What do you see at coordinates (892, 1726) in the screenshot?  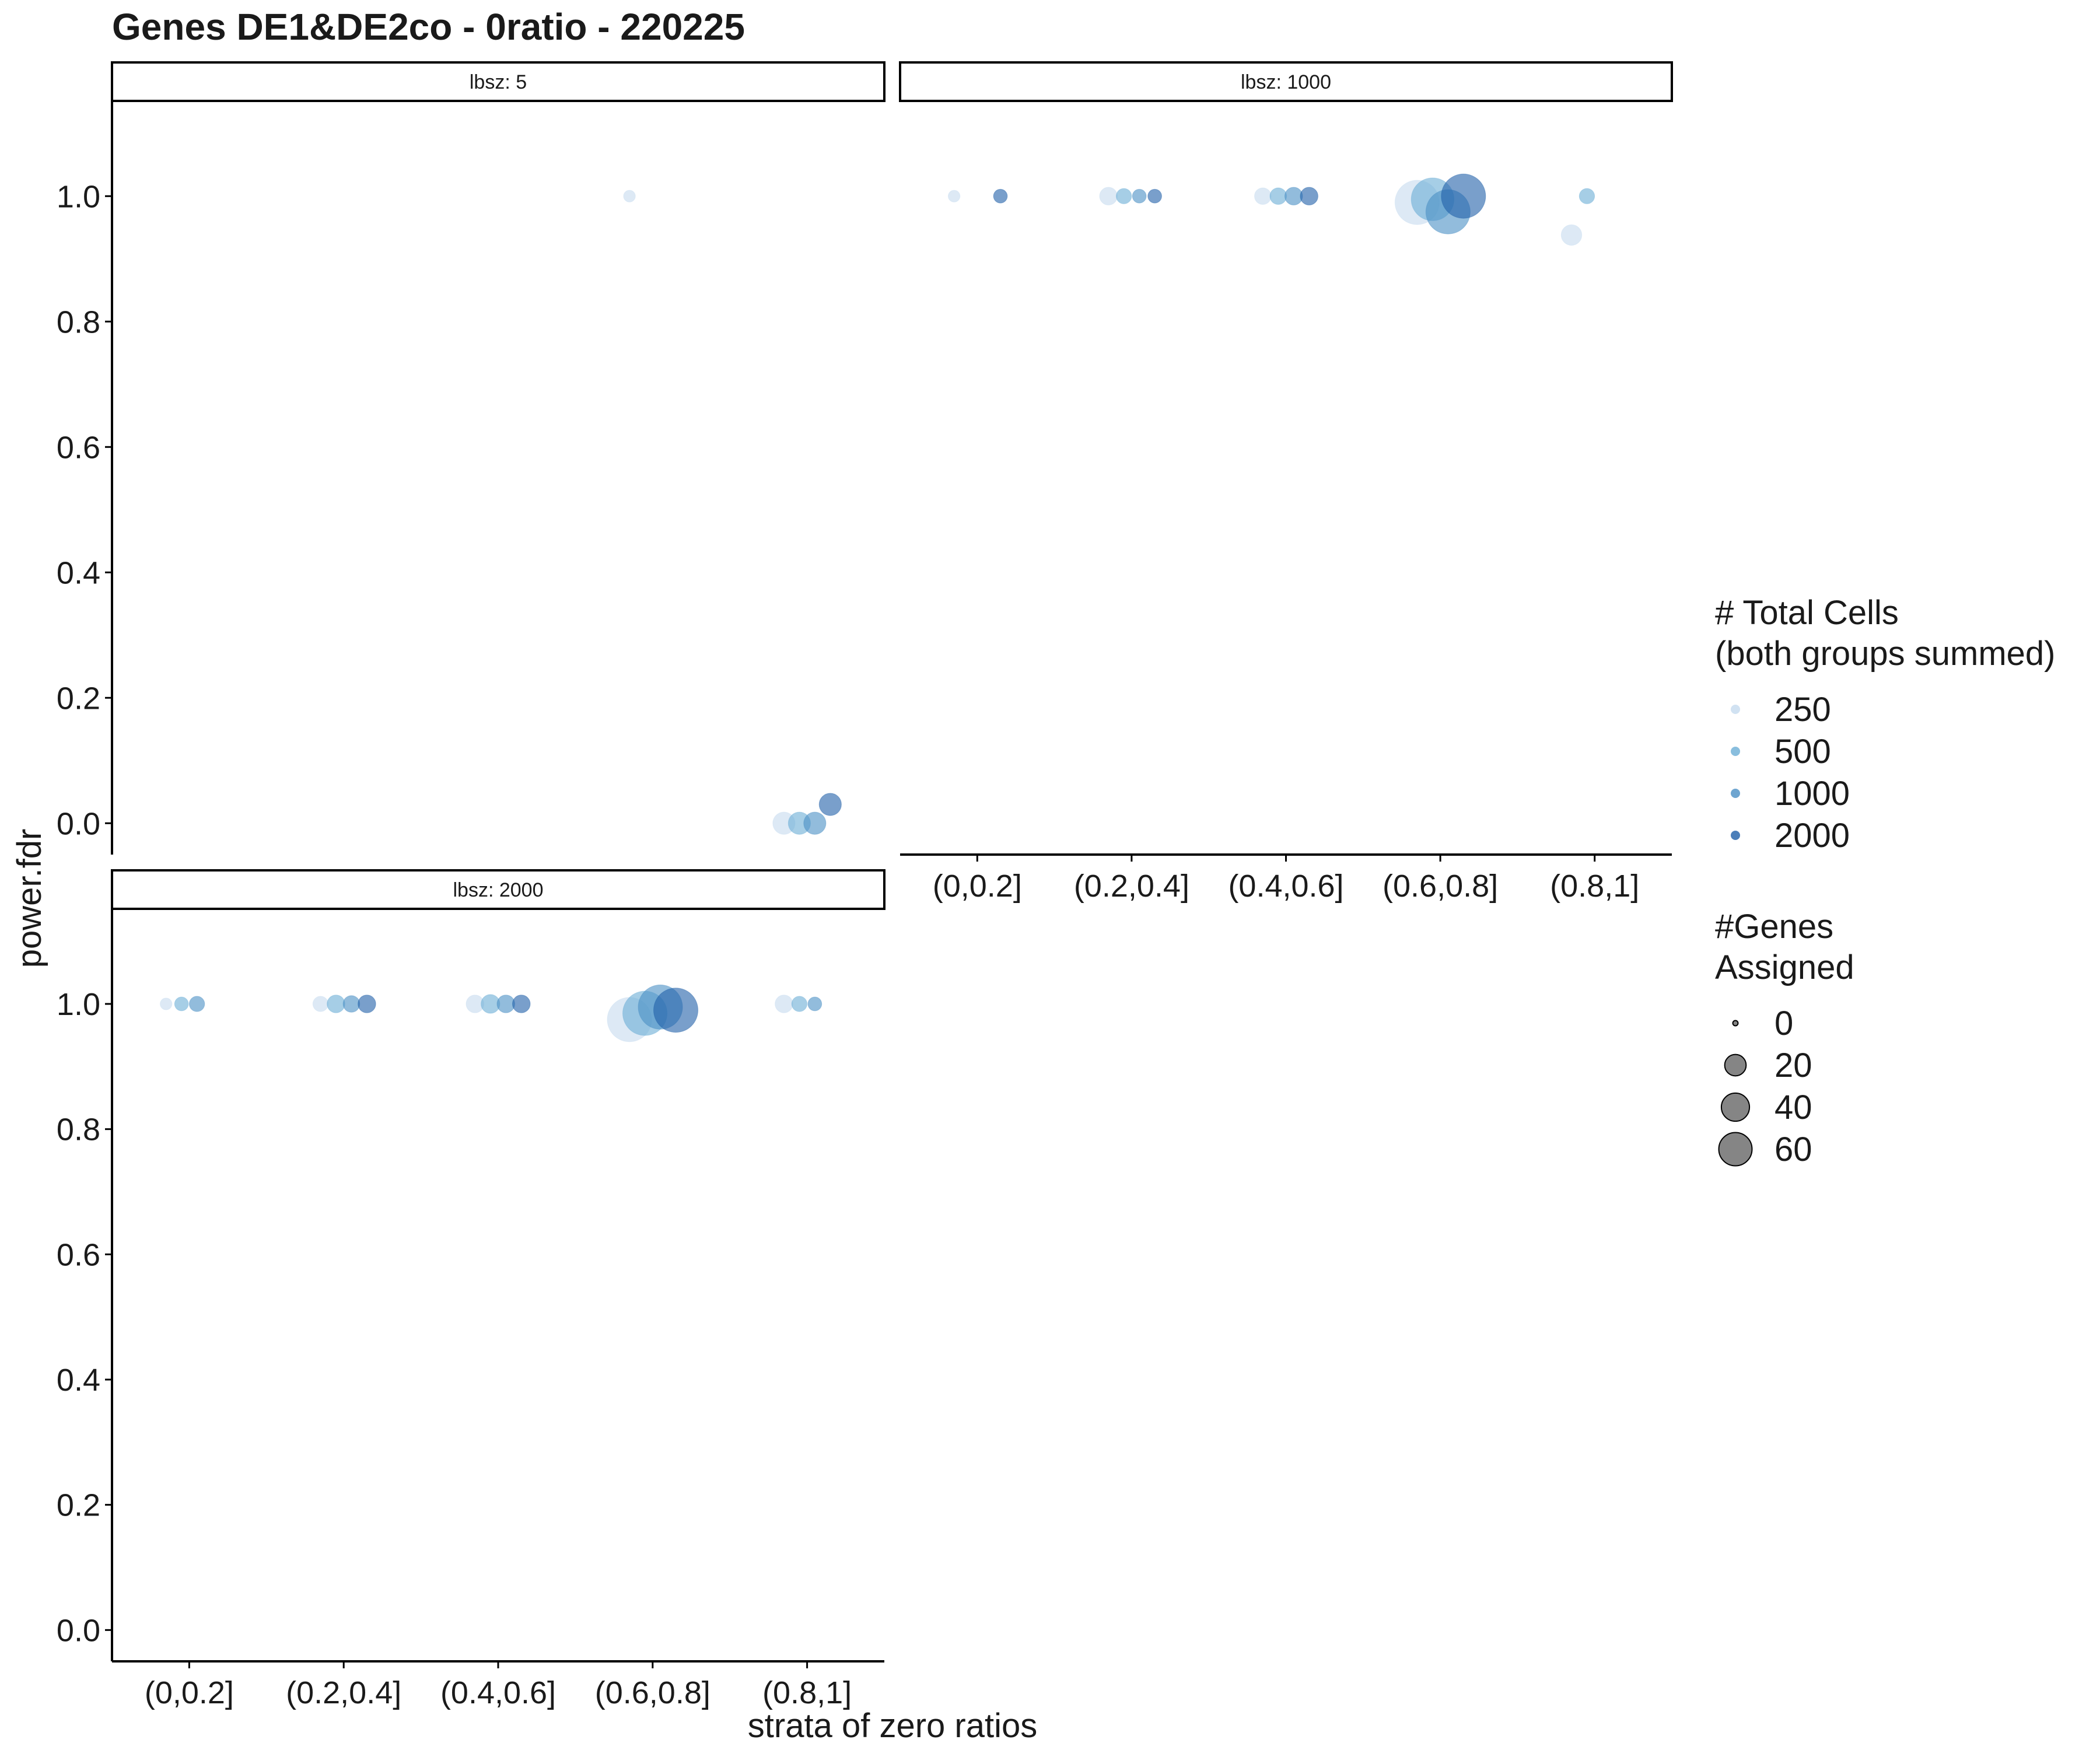 I see `x-axis-title: strata of zero ratios` at bounding box center [892, 1726].